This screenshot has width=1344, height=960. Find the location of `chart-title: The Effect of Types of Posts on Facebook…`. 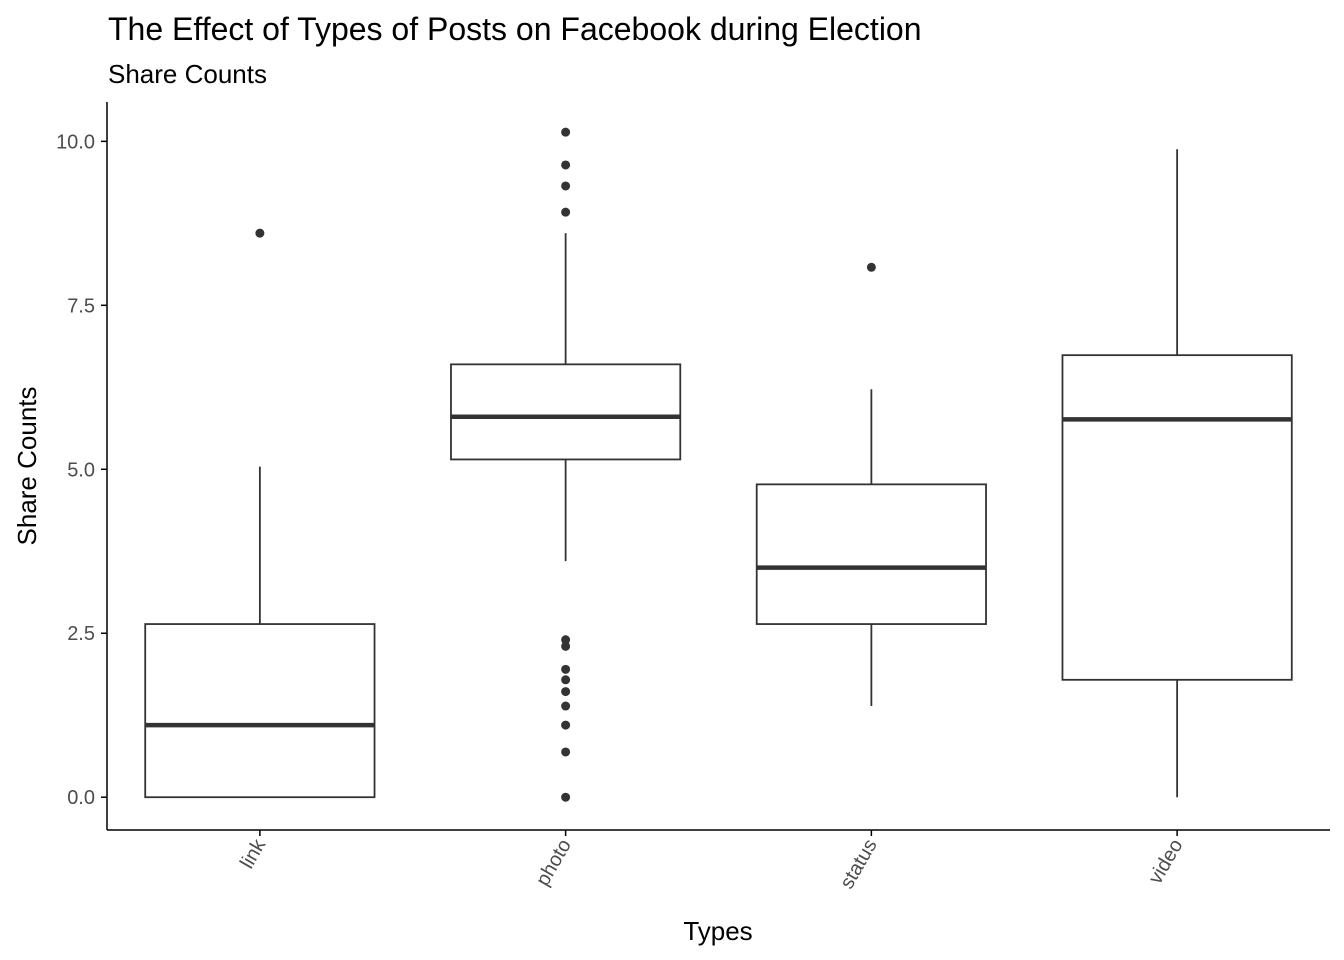

chart-title: The Effect of Types of Posts on Facebook… is located at coordinates (515, 29).